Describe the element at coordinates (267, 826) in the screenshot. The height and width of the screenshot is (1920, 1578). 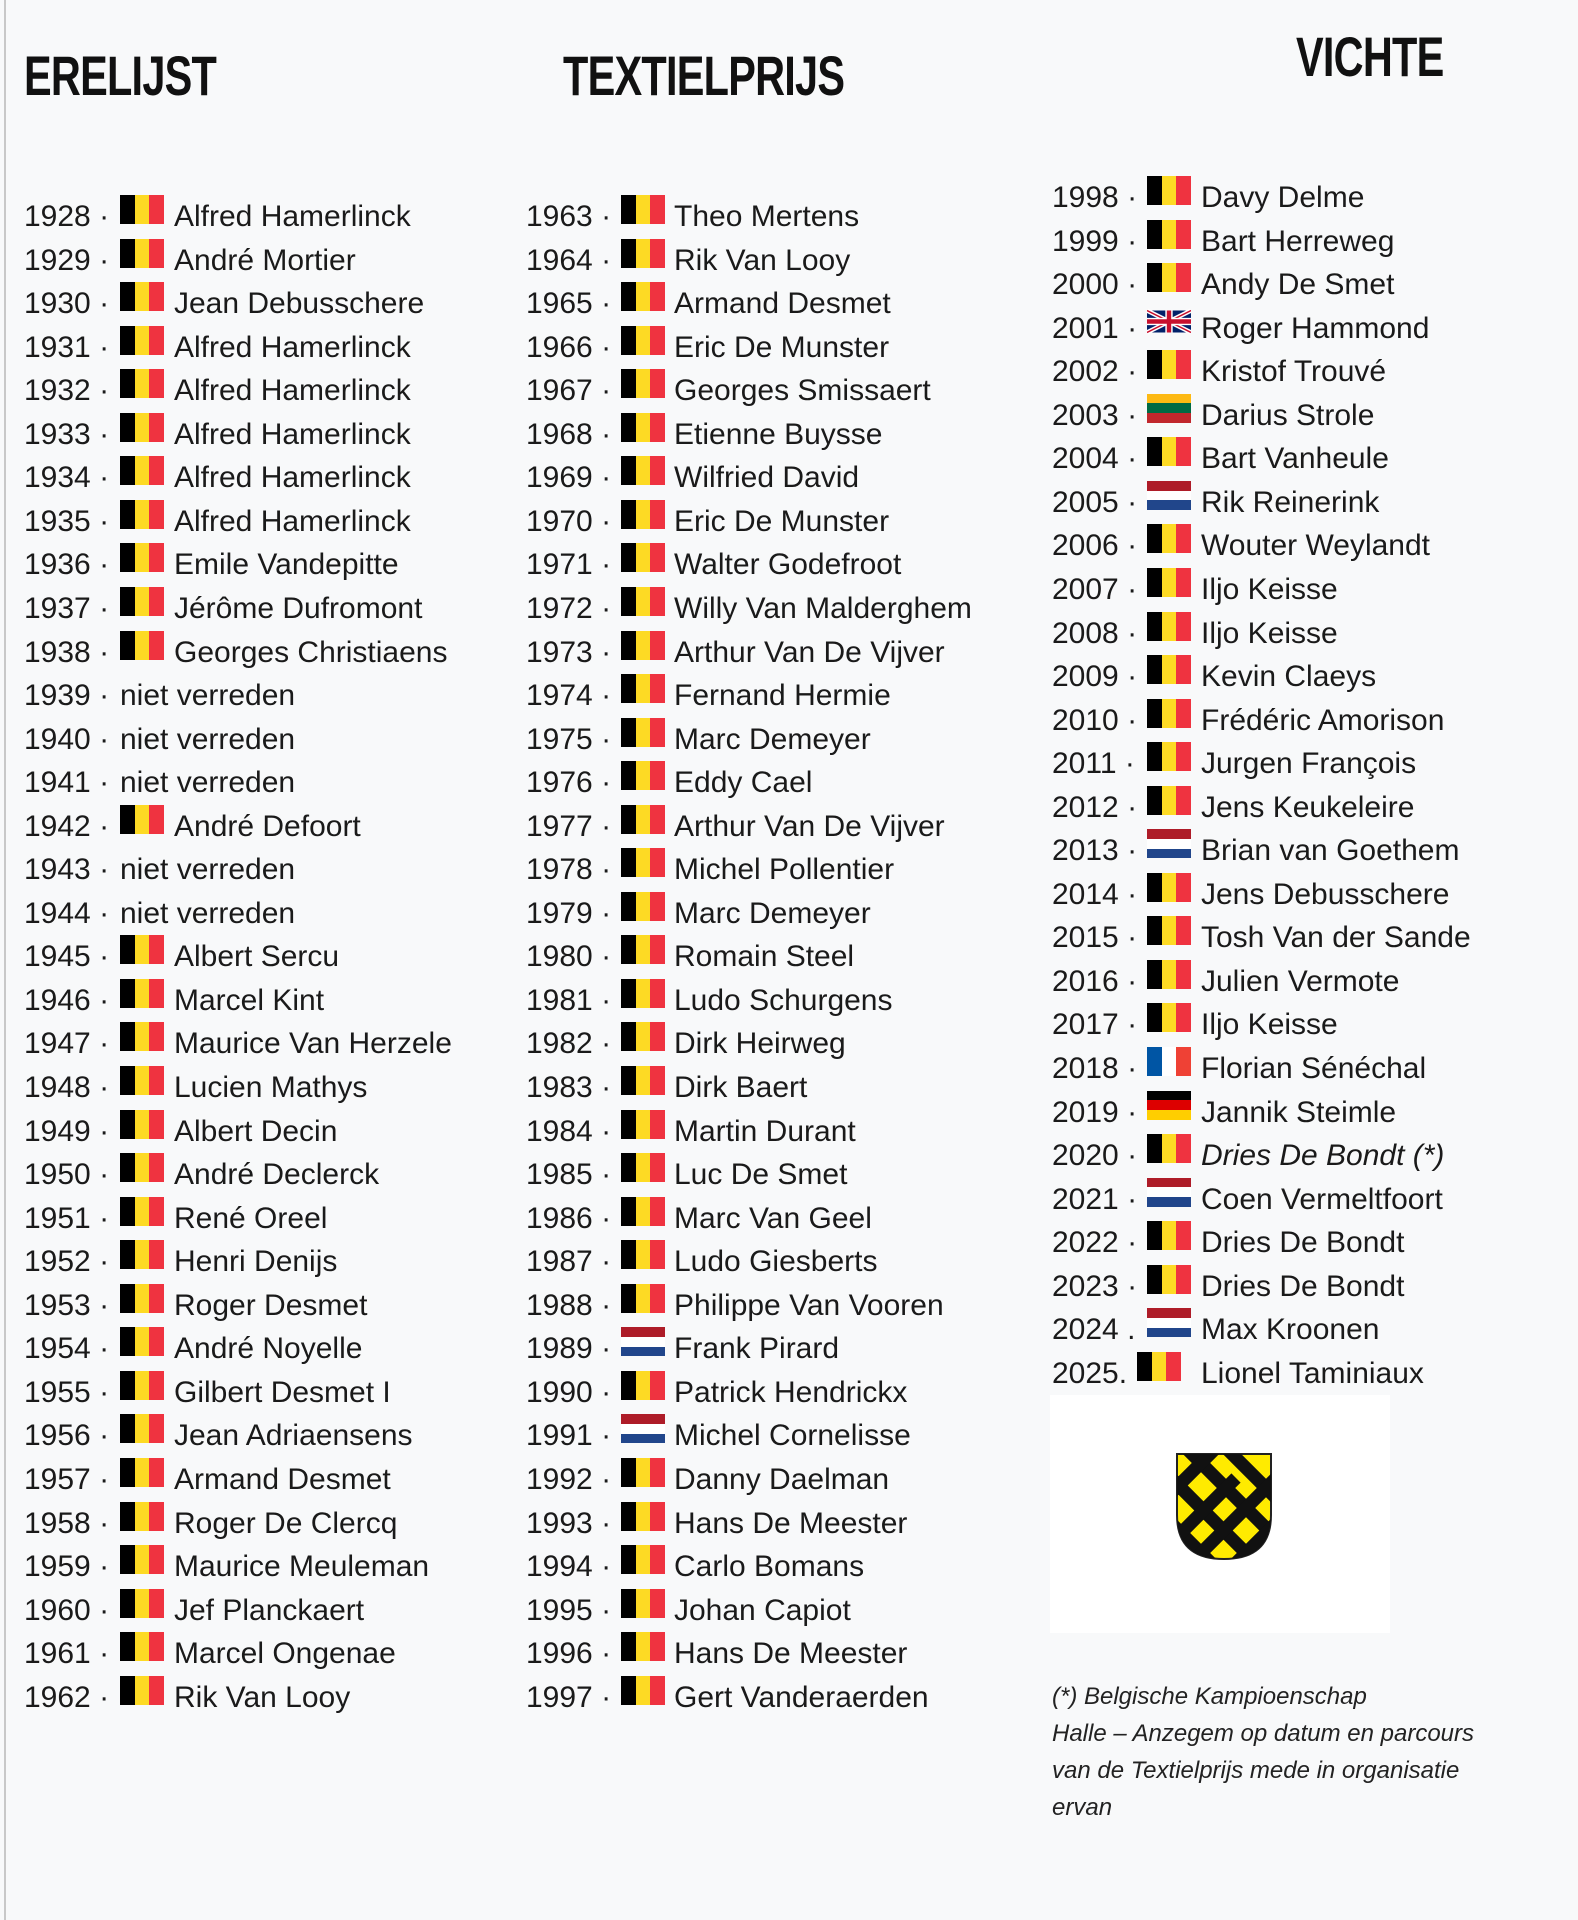
I see `winner-name: André Defoort` at that location.